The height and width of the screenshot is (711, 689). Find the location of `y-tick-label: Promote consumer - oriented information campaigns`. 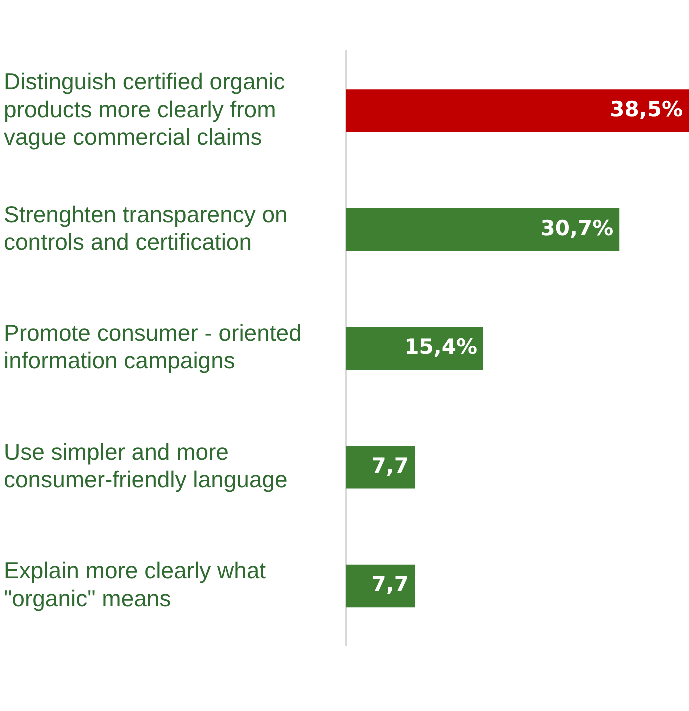

y-tick-label: Promote consumer - oriented information campaigns is located at coordinates (153, 347).